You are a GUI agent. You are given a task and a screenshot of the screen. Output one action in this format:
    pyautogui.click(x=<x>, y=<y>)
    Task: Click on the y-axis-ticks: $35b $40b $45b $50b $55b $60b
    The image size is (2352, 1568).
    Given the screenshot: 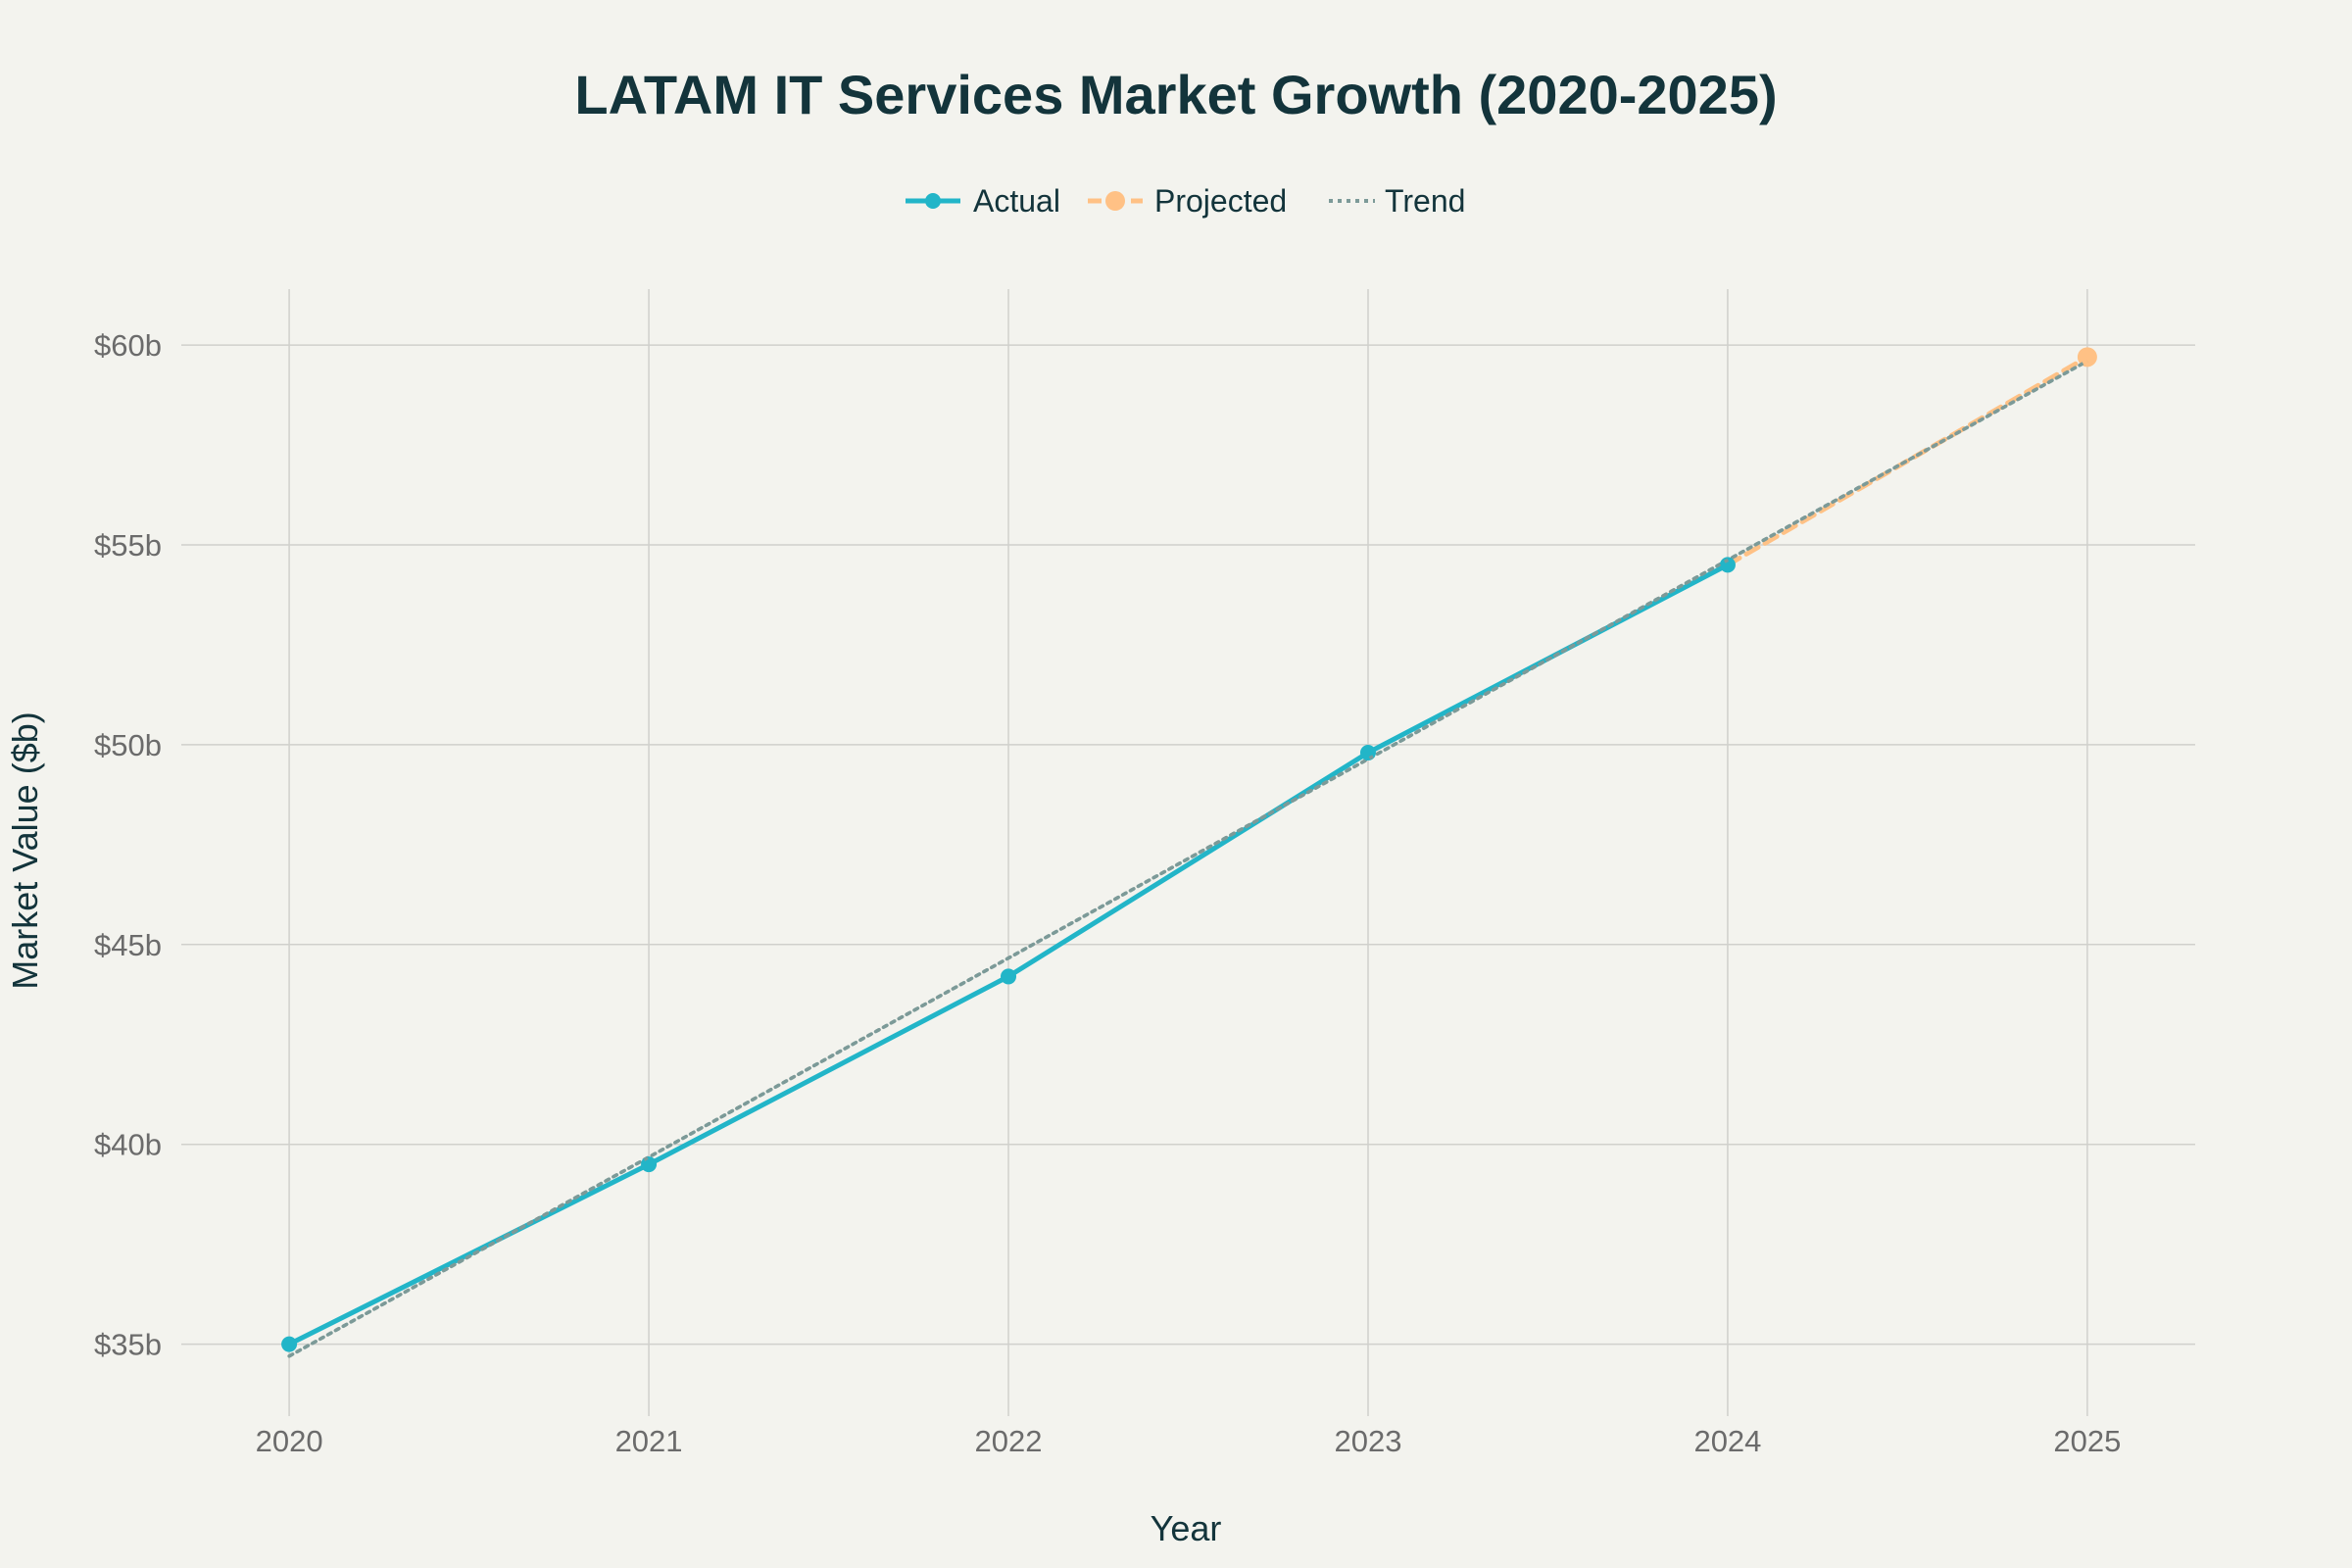 What is the action you would take?
    pyautogui.click(x=128, y=845)
    